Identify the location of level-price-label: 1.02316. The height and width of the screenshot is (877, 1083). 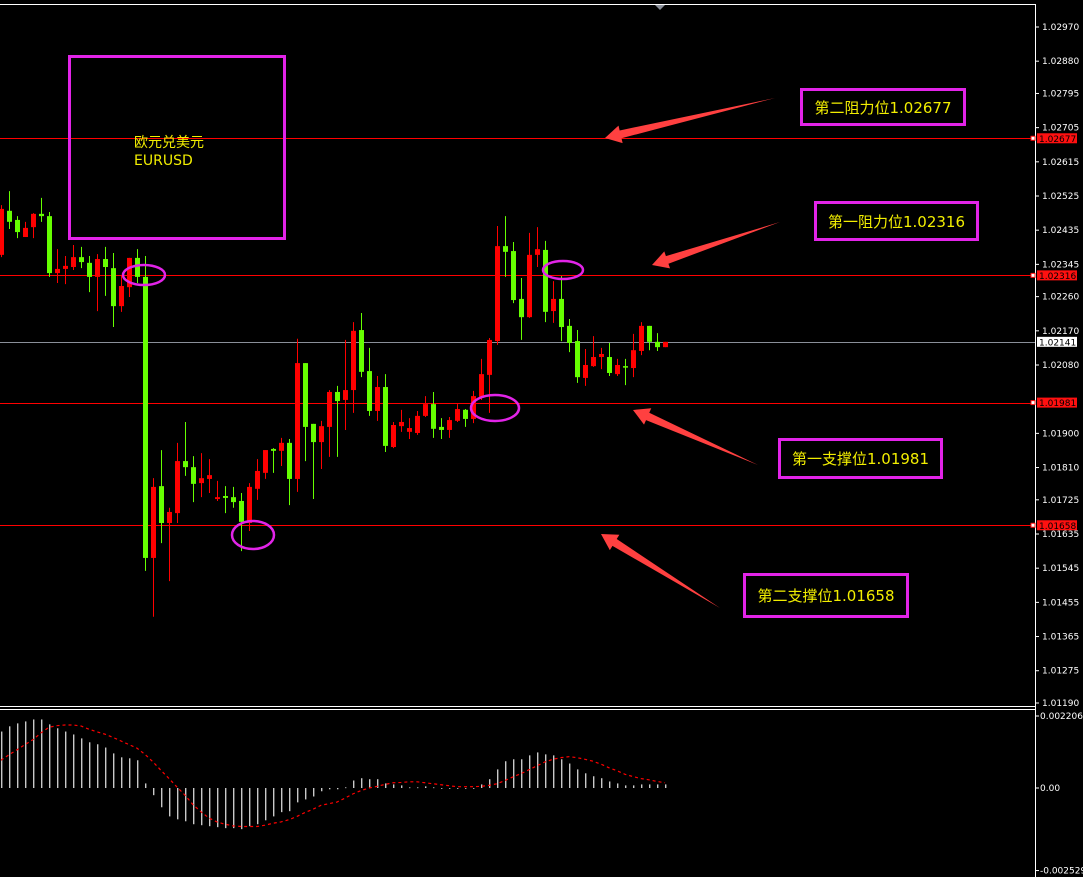
(1057, 277).